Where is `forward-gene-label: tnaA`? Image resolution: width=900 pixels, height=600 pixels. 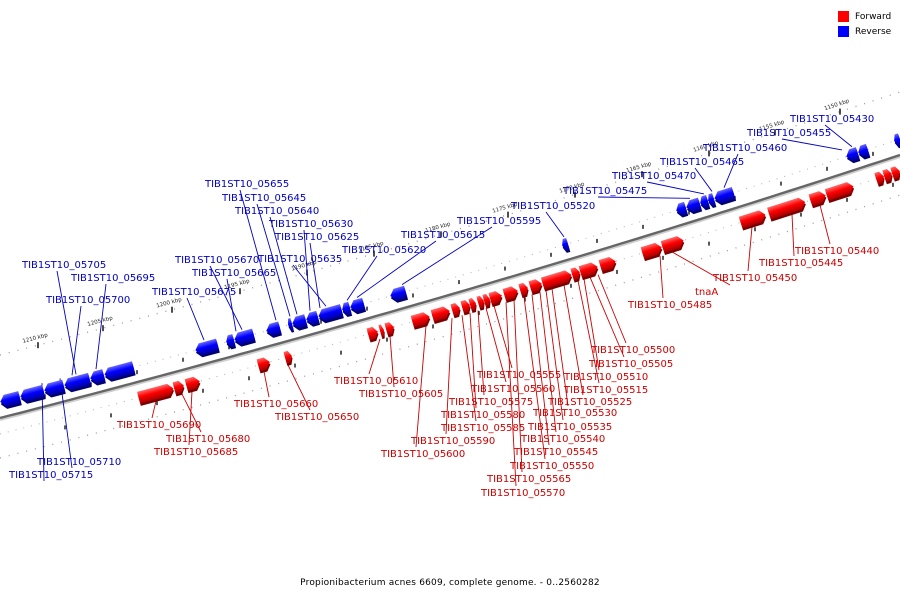 forward-gene-label: tnaA is located at coordinates (706, 292).